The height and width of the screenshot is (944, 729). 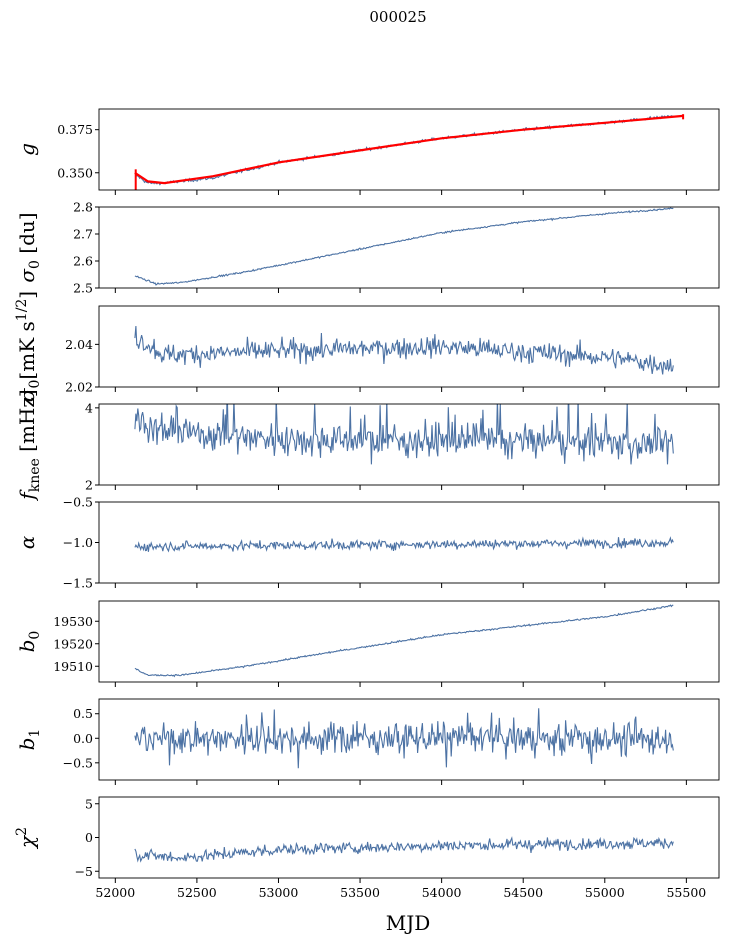 I want to click on y-tick-label-sigma0_du: 2.7, so click(x=83, y=234).